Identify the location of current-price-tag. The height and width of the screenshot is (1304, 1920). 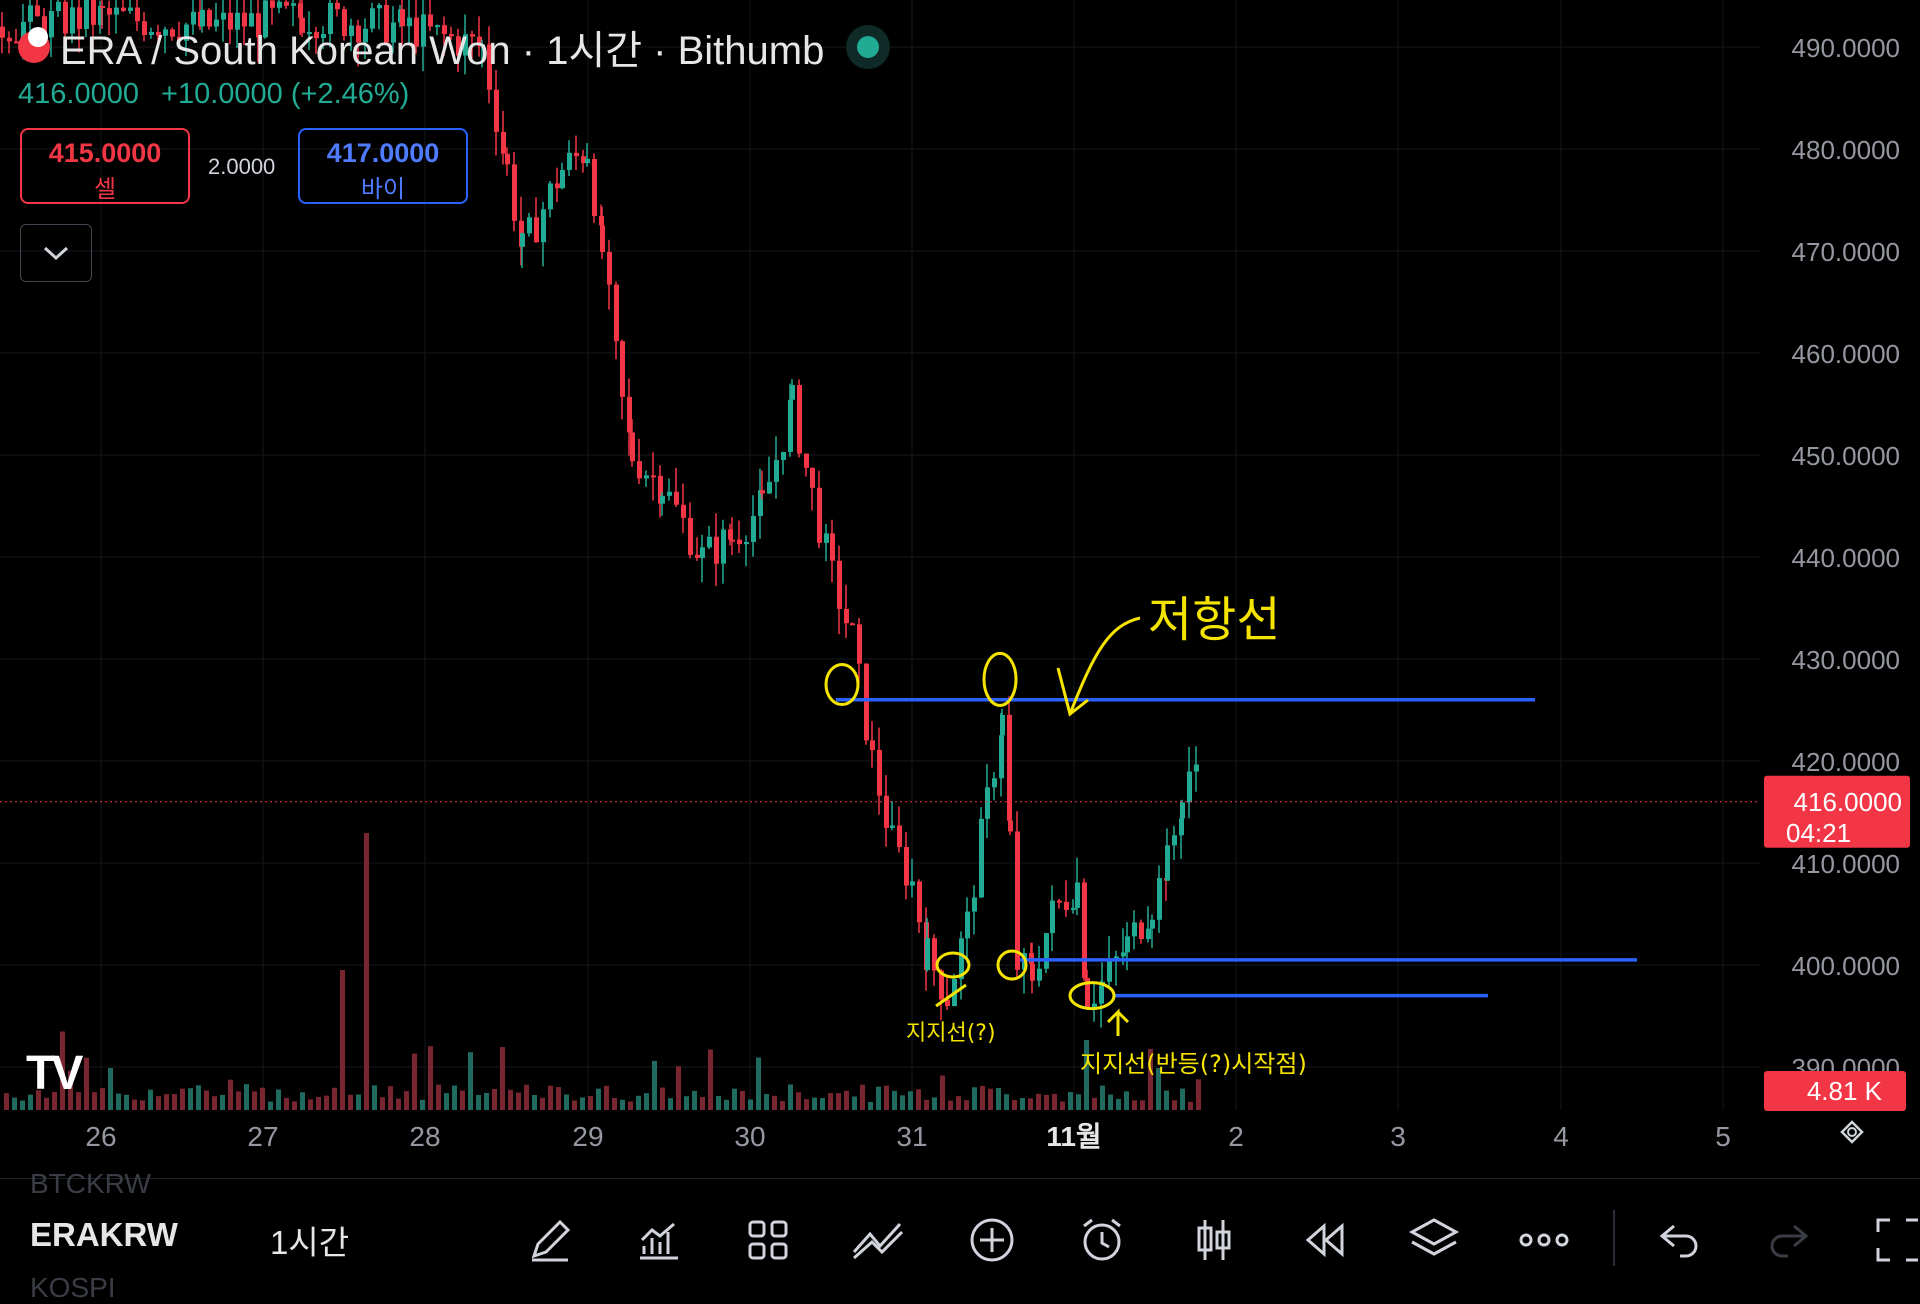
(1837, 811).